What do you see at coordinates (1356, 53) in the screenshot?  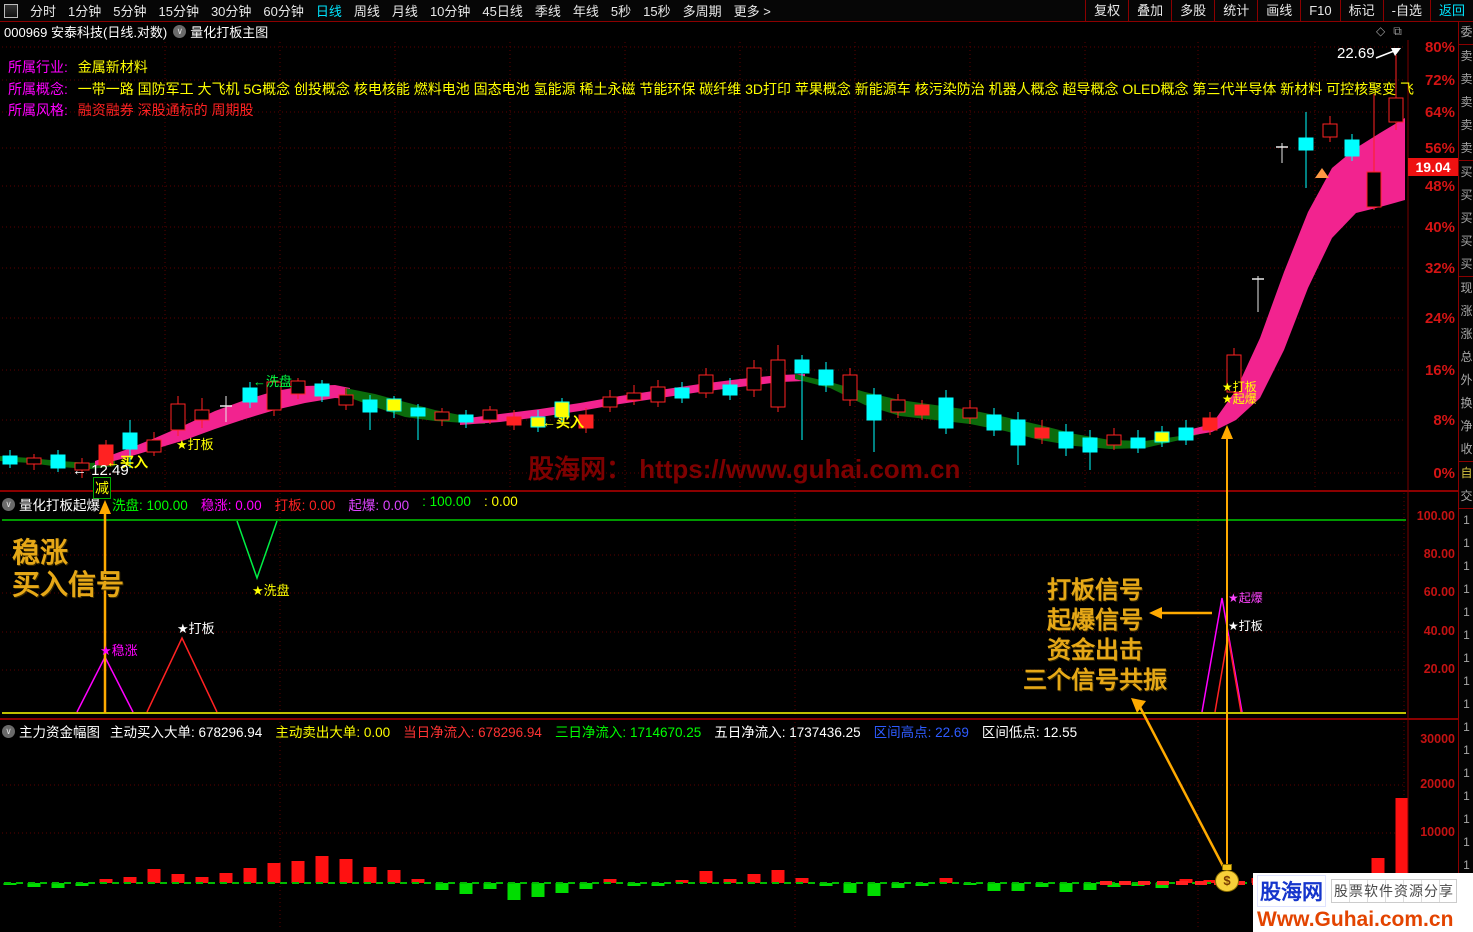 I see `high-price-label: 22.69` at bounding box center [1356, 53].